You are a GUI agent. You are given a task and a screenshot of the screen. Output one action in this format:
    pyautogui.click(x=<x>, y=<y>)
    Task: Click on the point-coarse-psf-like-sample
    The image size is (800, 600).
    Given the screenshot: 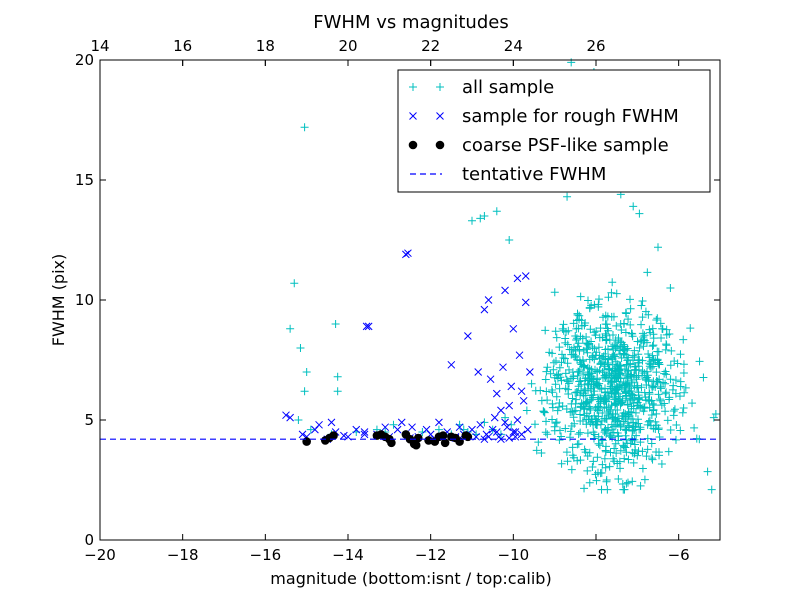 What is the action you would take?
    pyautogui.click(x=445, y=443)
    